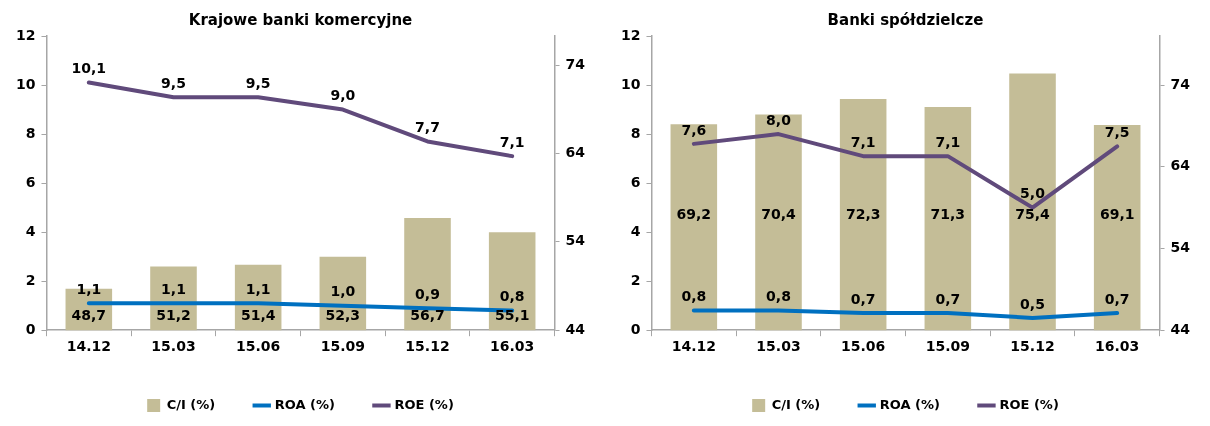 This screenshot has height=426, width=1210. I want to click on chart-title: Banki spółdzielcze, so click(905, 19).